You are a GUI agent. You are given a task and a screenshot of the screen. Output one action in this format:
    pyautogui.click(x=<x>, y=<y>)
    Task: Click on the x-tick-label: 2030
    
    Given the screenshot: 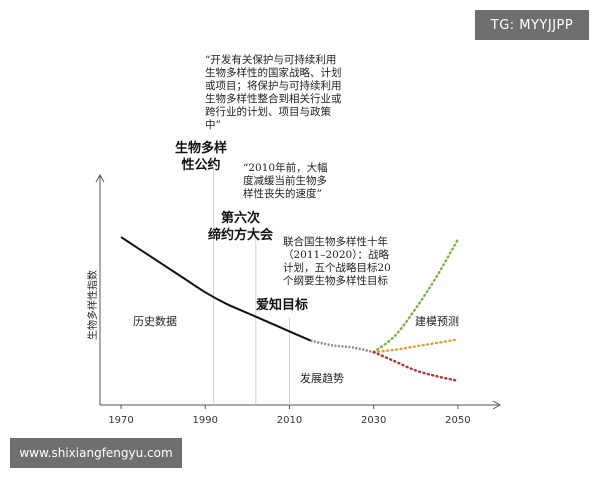 What is the action you would take?
    pyautogui.click(x=373, y=420)
    